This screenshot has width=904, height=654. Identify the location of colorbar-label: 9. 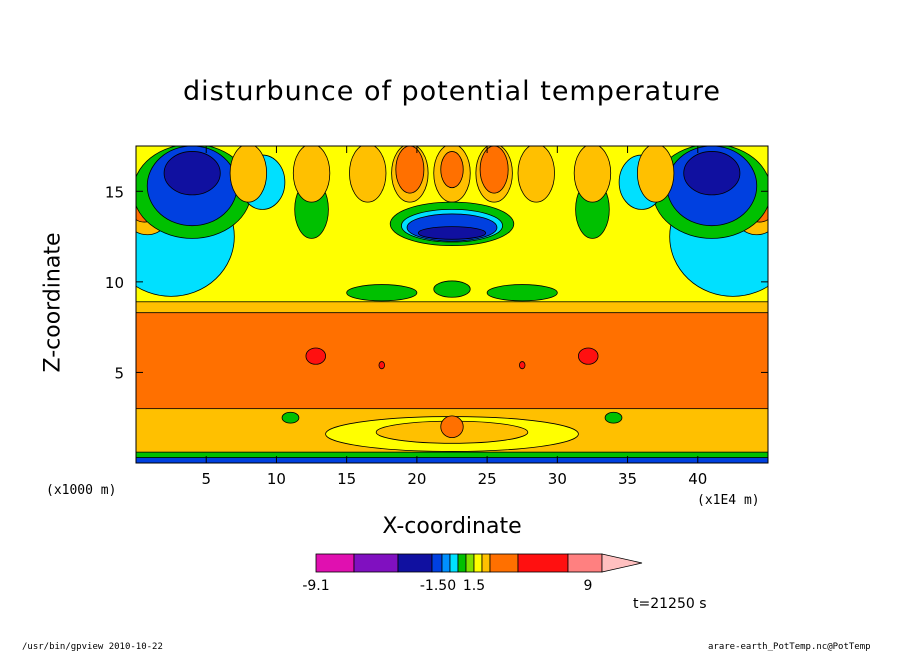
(588, 586).